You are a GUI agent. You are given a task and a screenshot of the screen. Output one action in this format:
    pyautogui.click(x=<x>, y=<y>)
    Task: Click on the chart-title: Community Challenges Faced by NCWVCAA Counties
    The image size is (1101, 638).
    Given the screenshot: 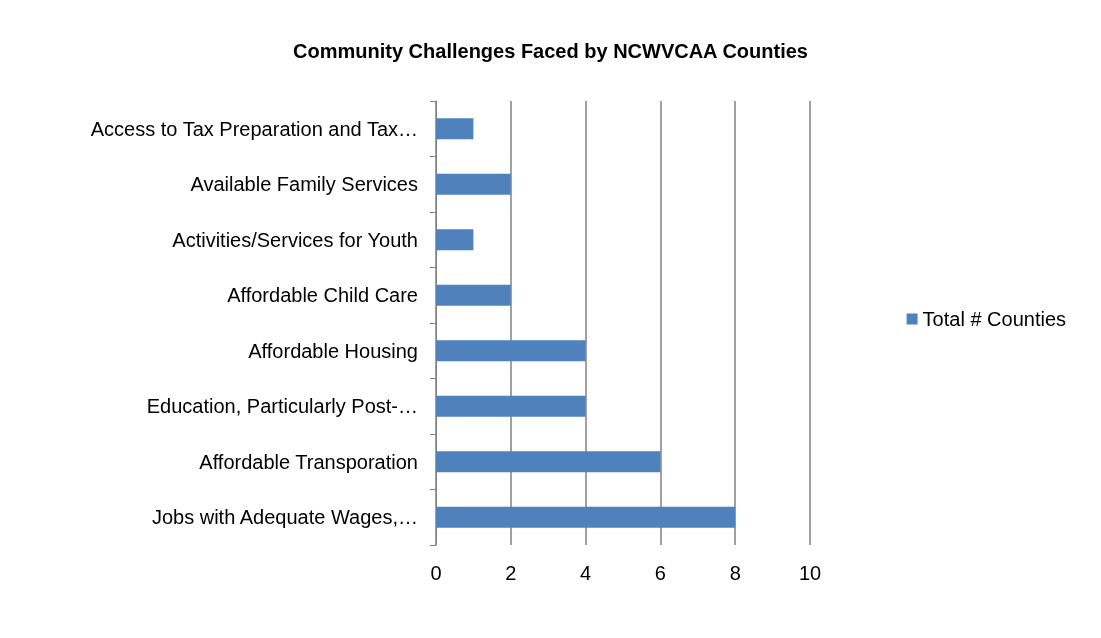 What is the action you would take?
    pyautogui.click(x=550, y=51)
    